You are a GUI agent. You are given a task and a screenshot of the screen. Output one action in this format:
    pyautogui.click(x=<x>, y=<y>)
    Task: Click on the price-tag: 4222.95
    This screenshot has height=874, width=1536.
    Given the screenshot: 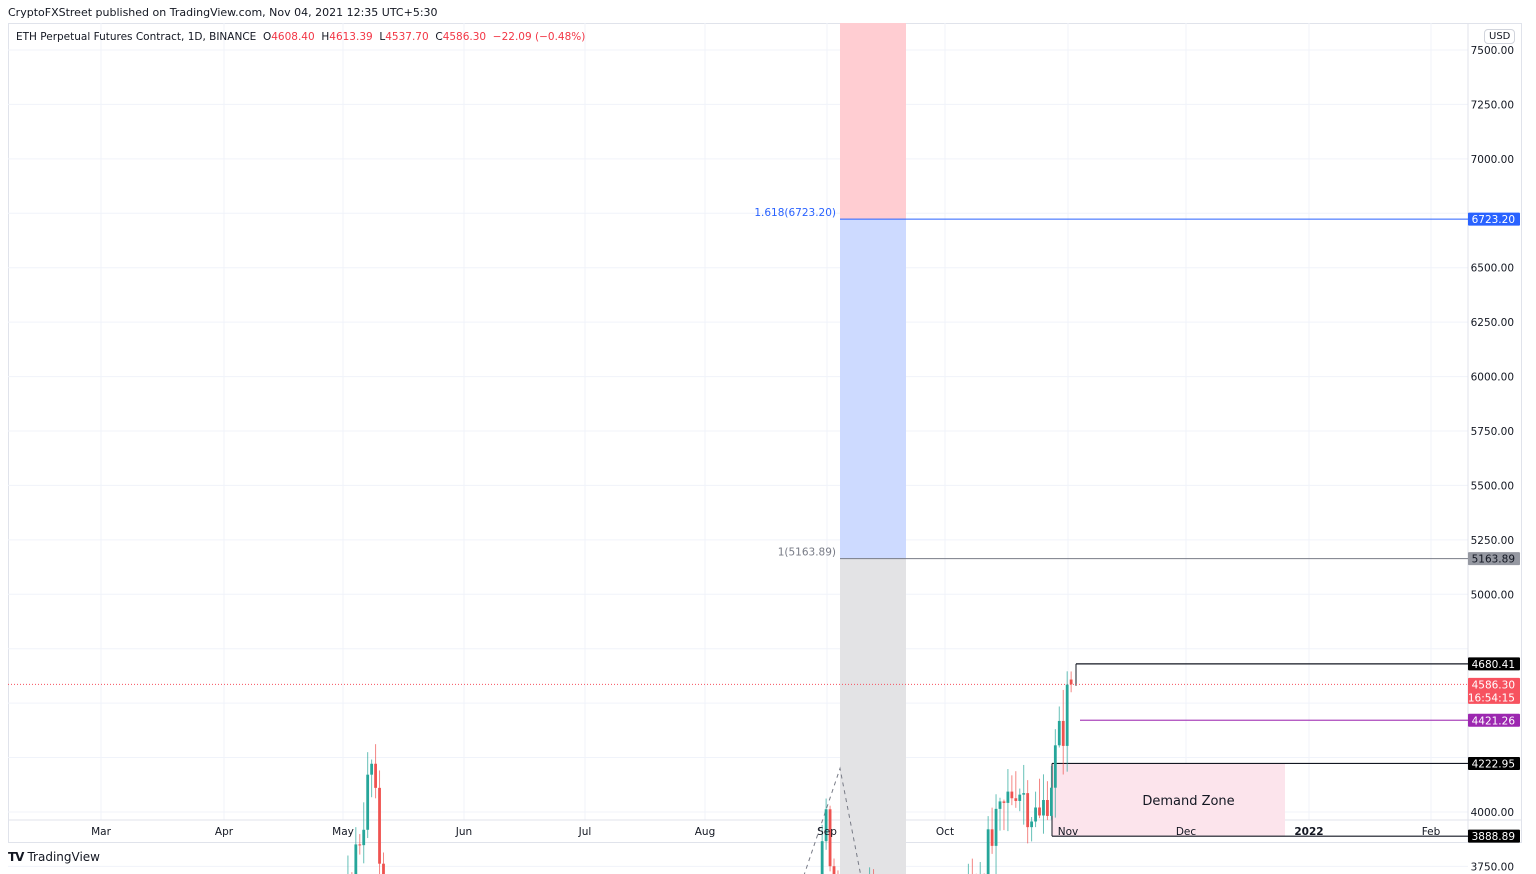 What is the action you would take?
    pyautogui.click(x=1494, y=763)
    